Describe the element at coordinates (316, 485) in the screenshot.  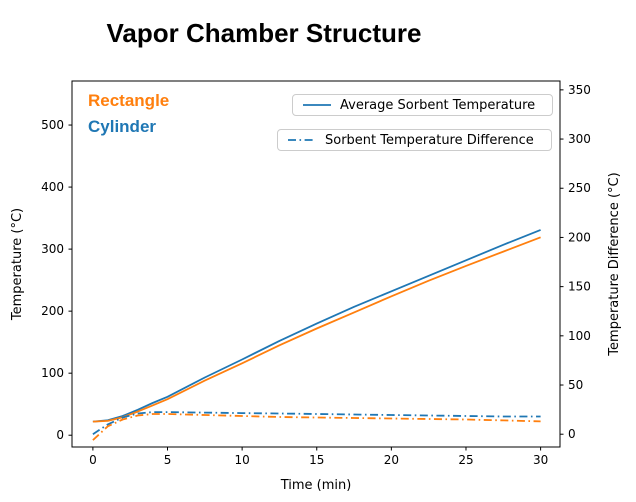
I see `x-axis-label: Time (min)` at that location.